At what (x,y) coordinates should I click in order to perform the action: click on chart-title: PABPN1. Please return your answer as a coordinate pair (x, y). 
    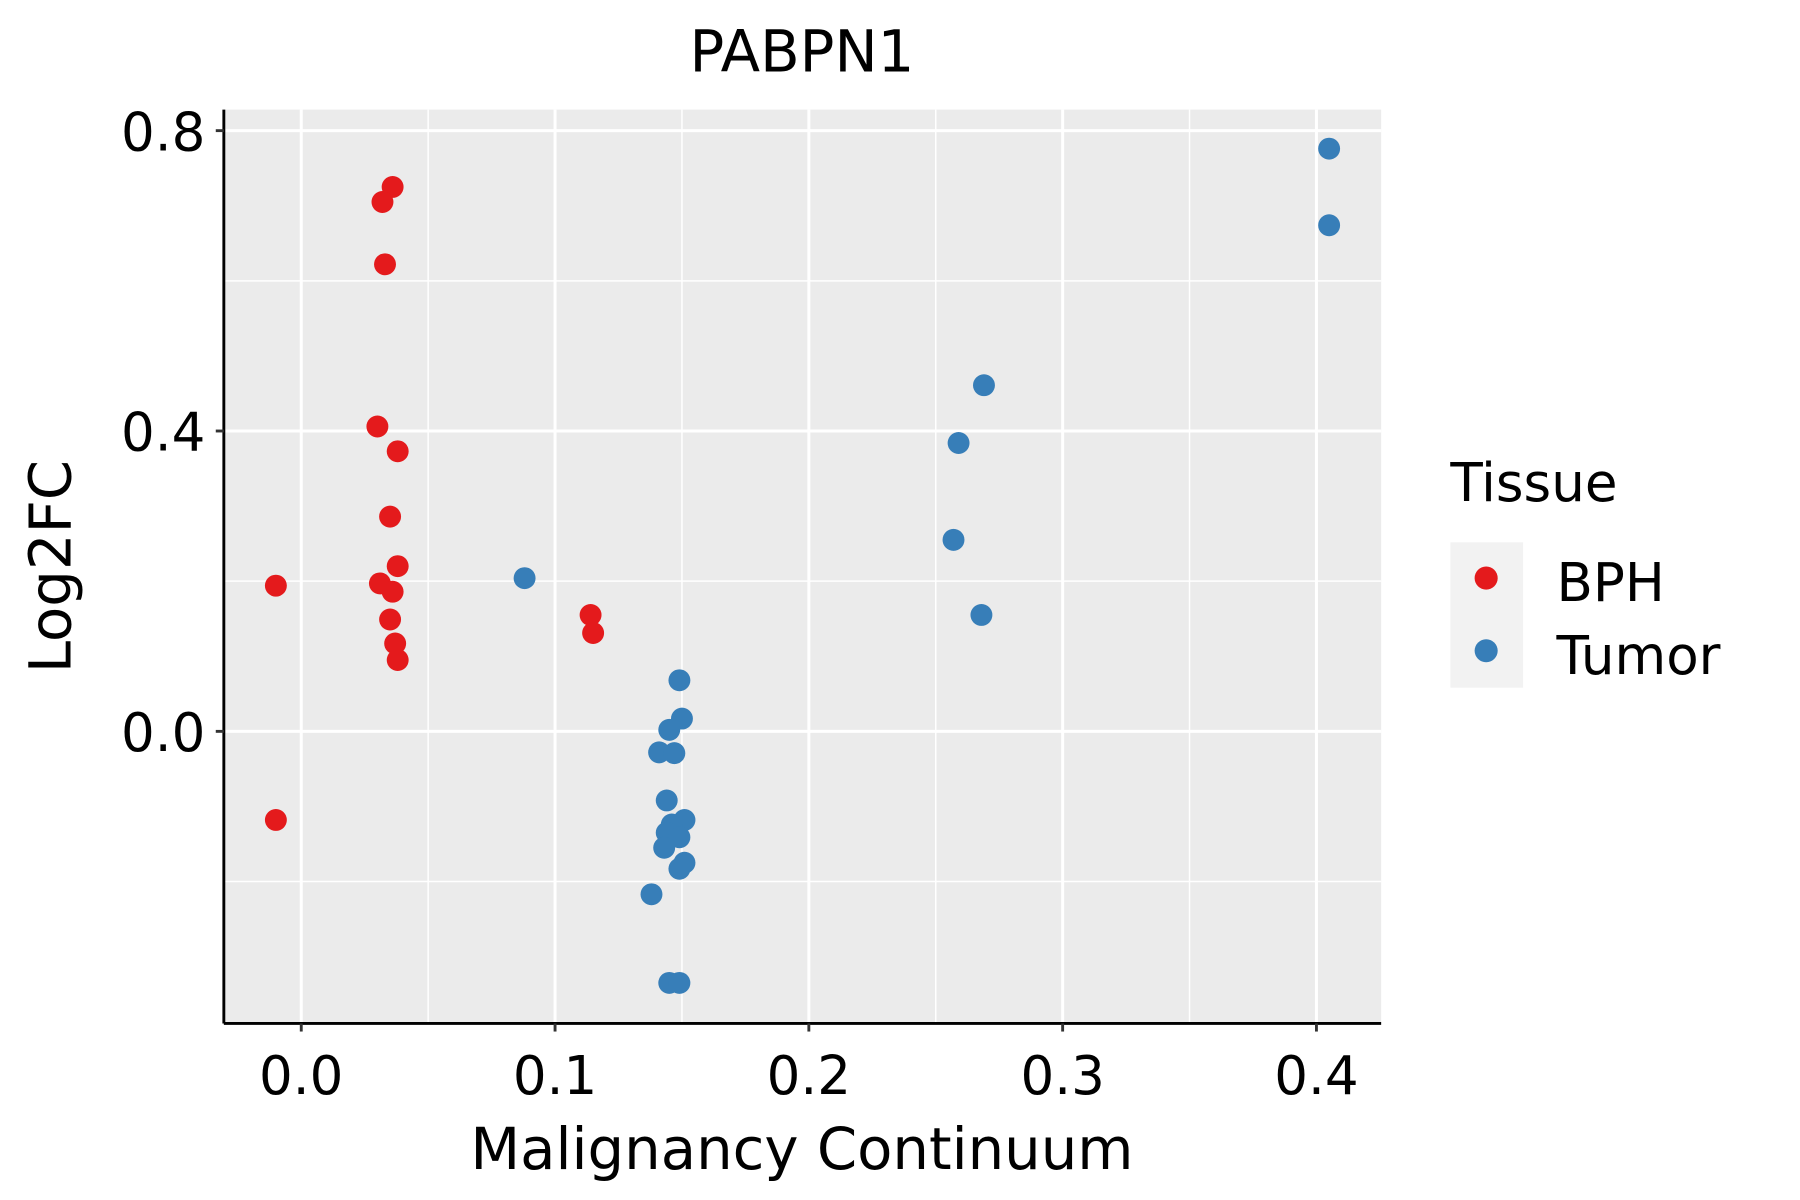
    Looking at the image, I should click on (802, 52).